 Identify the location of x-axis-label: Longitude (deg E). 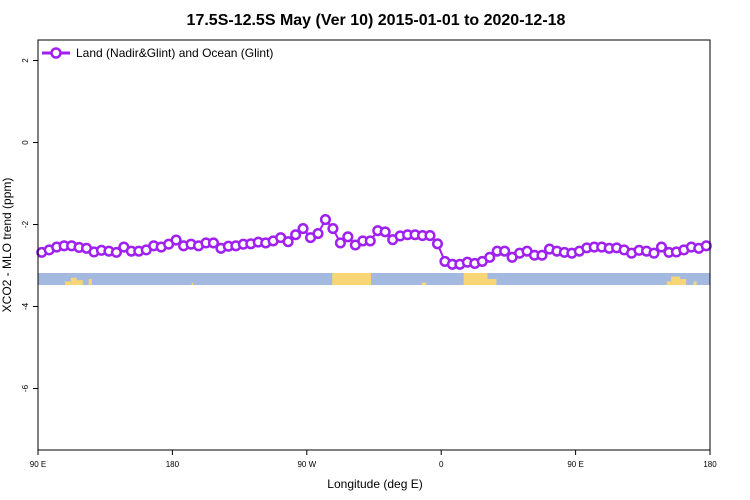
(374, 484).